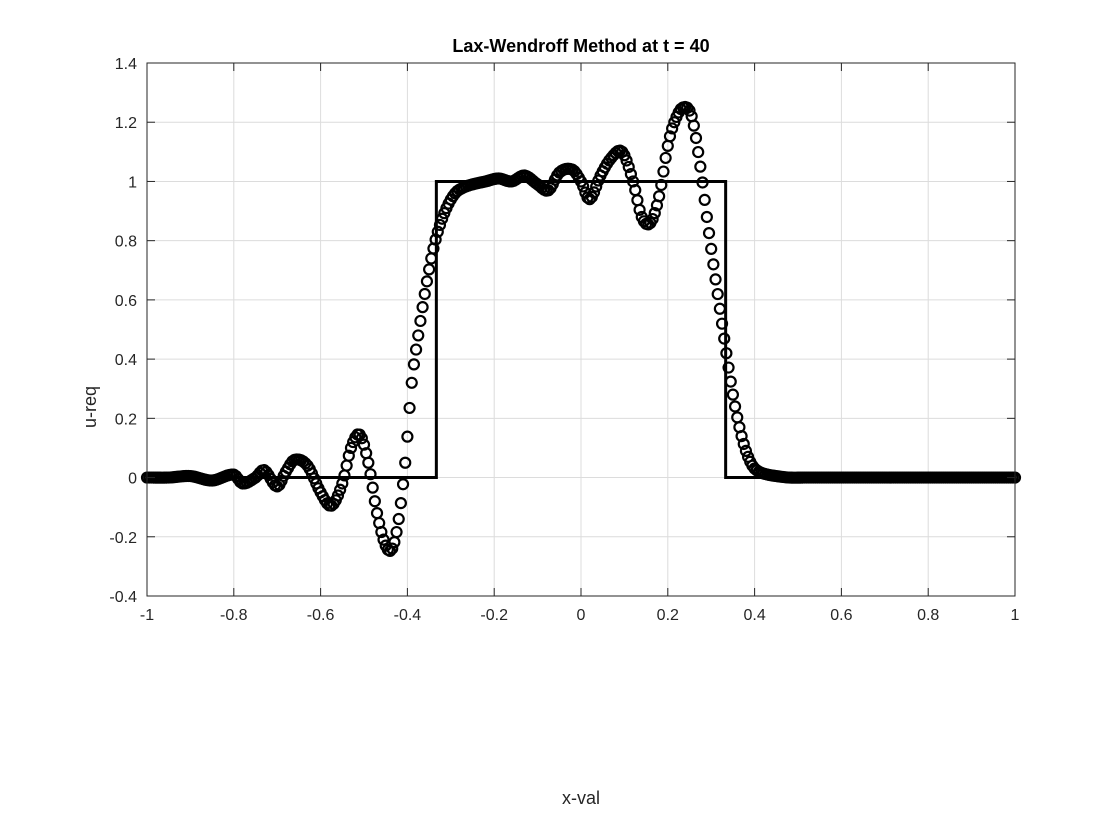  I want to click on y-tick-label: 1.2, so click(126, 123).